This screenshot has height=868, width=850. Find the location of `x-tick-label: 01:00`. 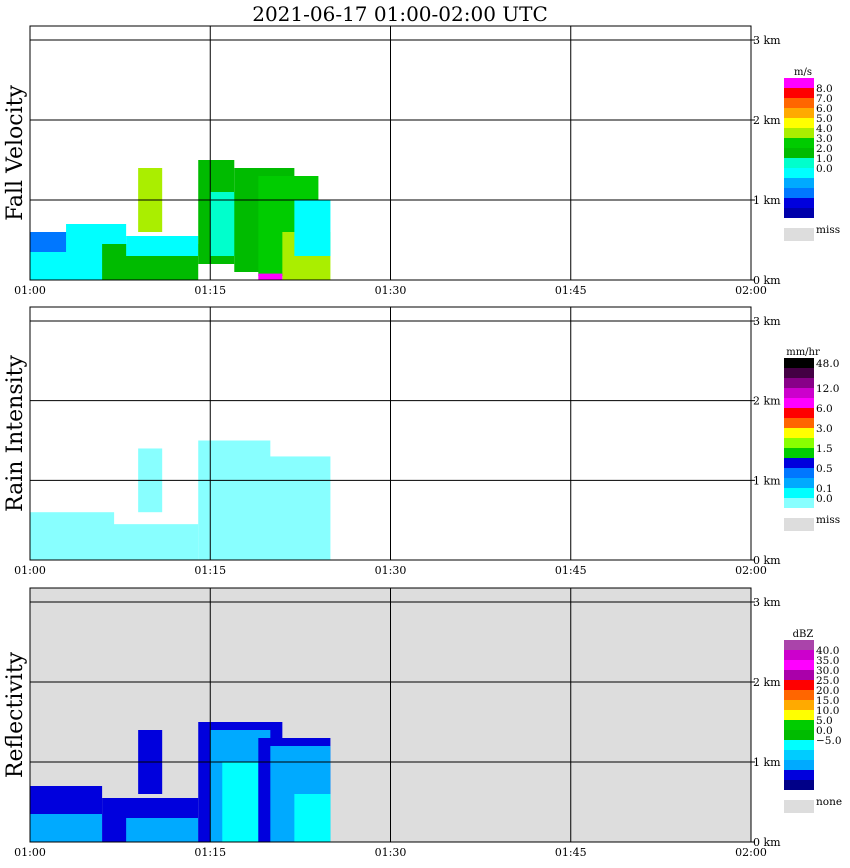

x-tick-label: 01:00 is located at coordinates (30, 570).